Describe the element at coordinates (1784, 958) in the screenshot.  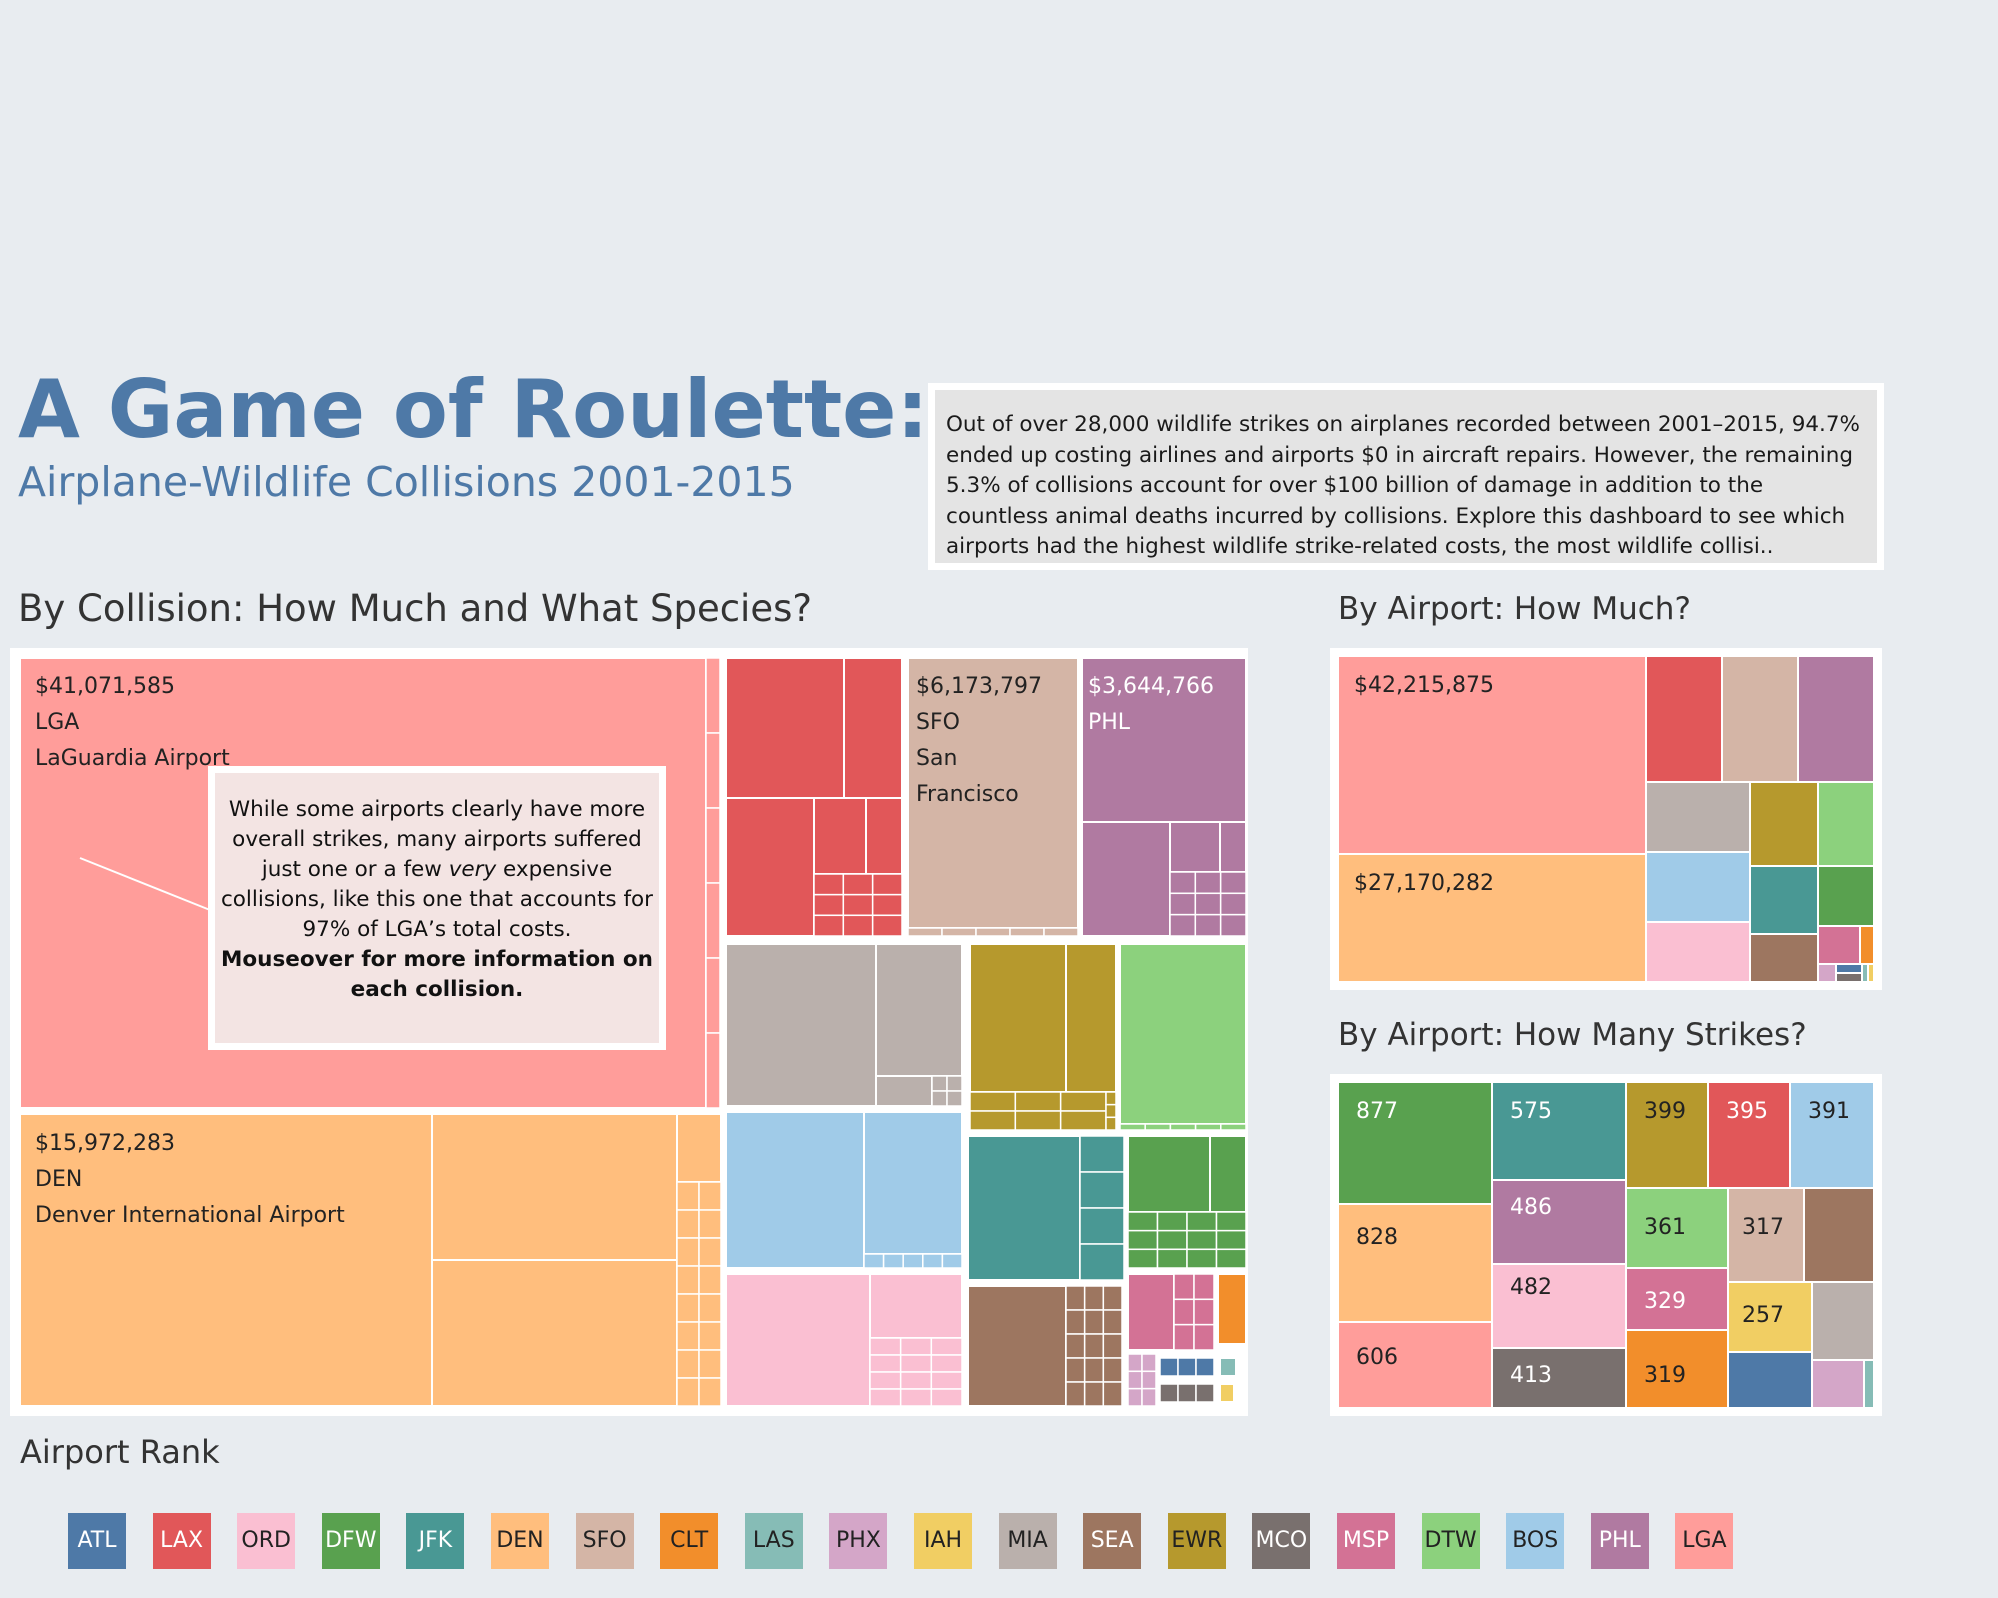
I see `cost-cell-sea` at that location.